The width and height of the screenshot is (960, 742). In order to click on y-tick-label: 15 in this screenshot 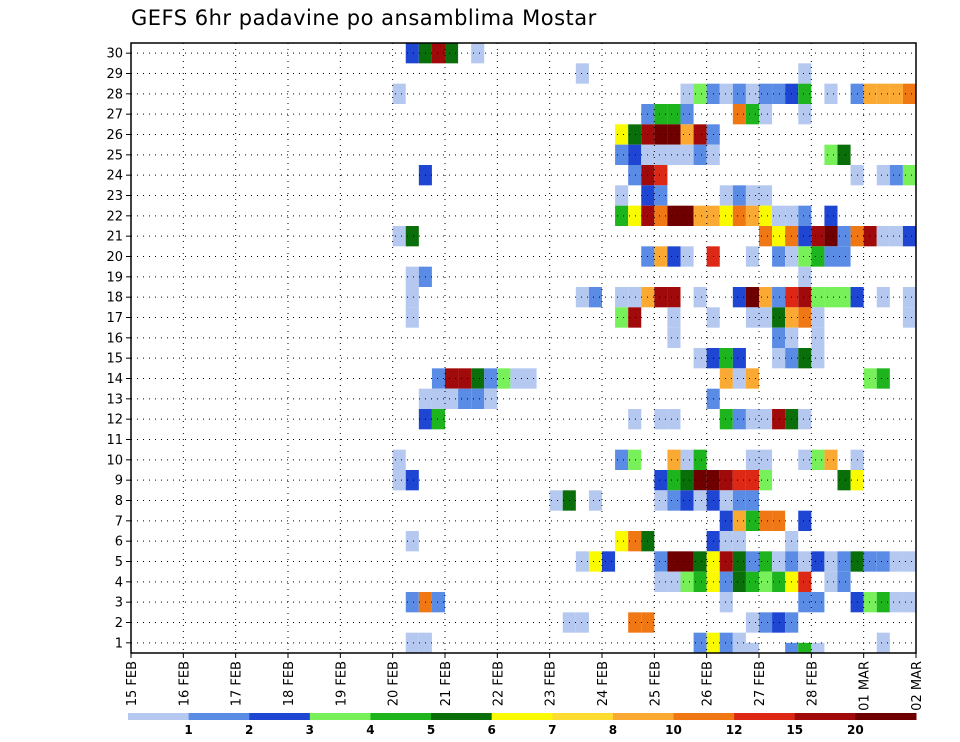, I will do `click(114, 359)`.